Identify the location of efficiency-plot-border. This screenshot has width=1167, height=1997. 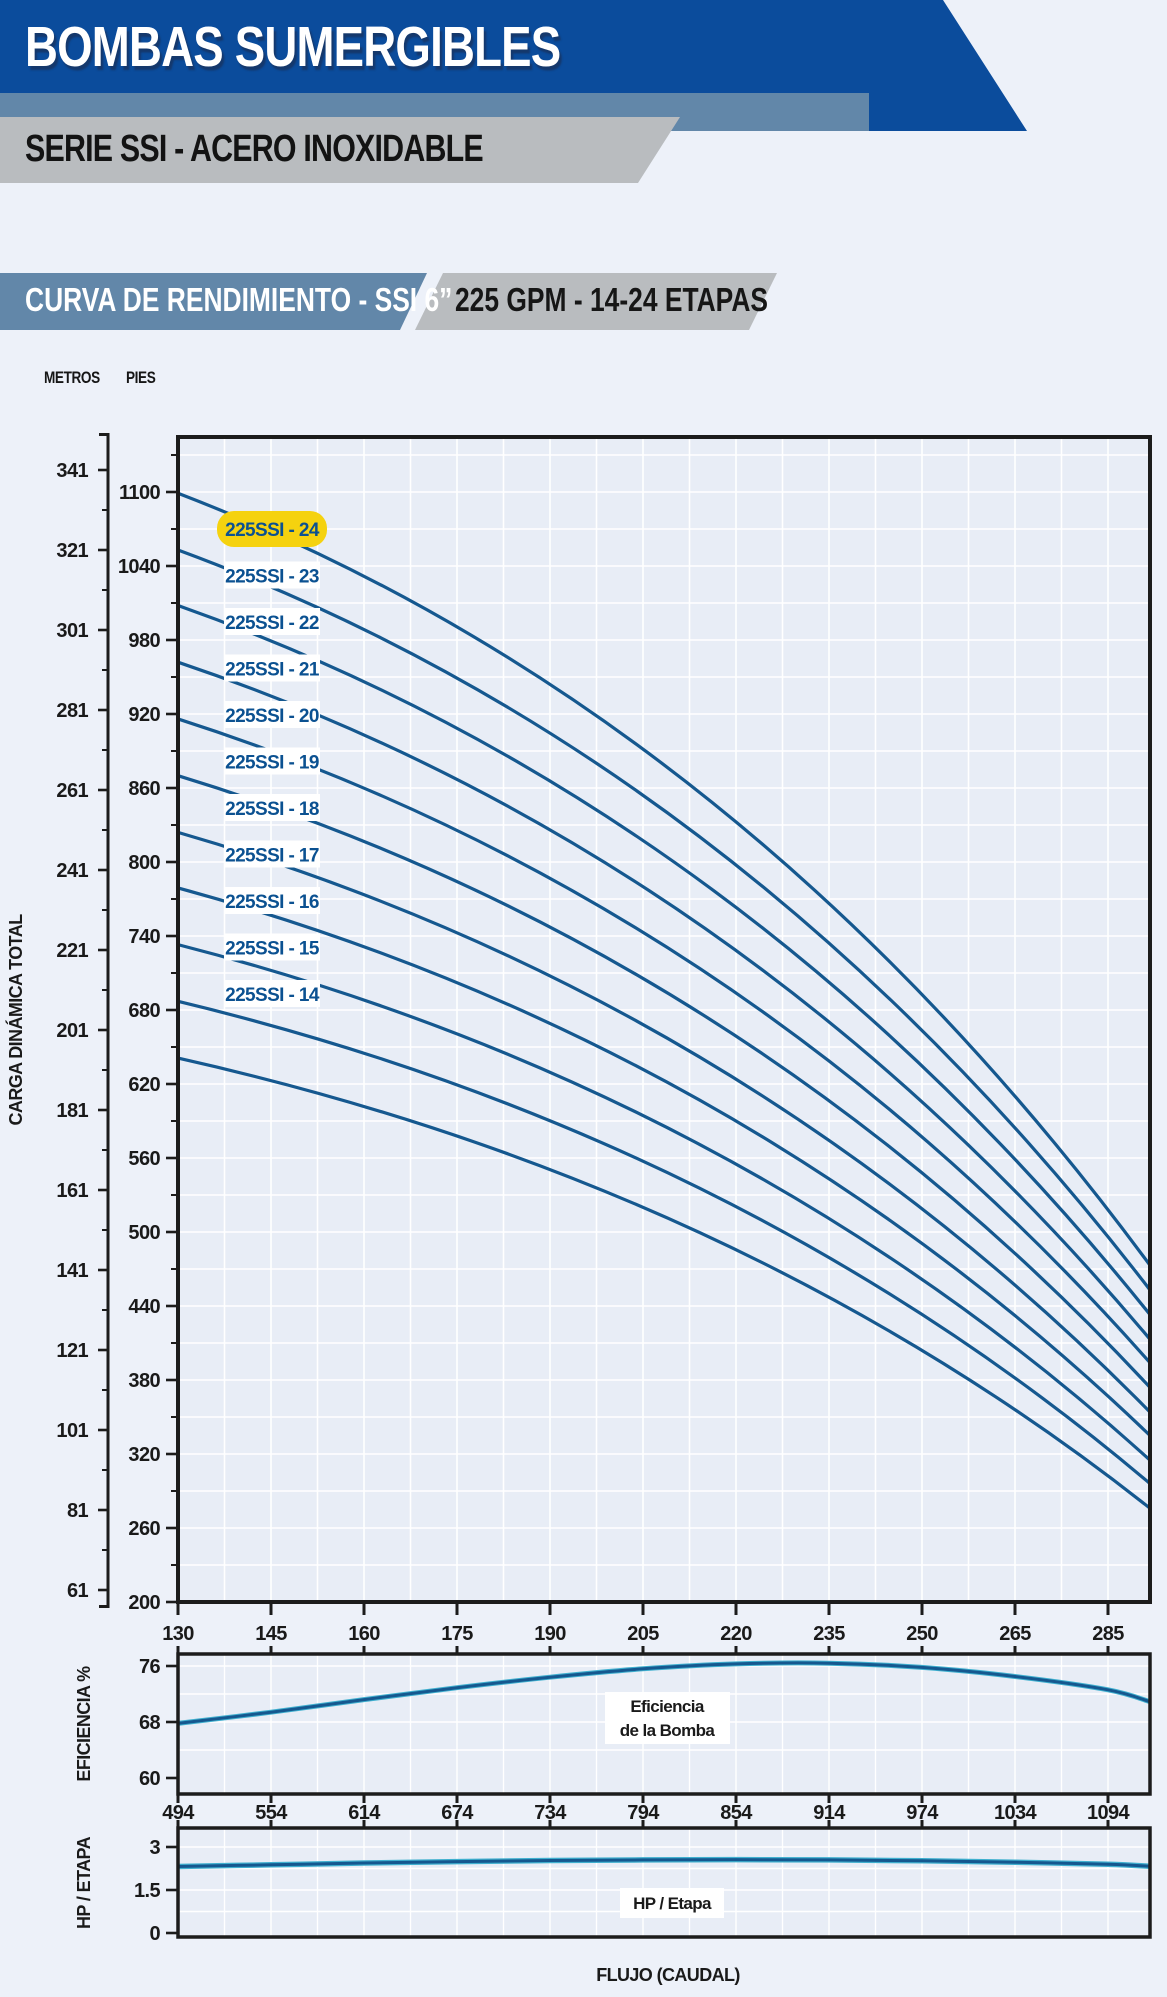
(664, 1724).